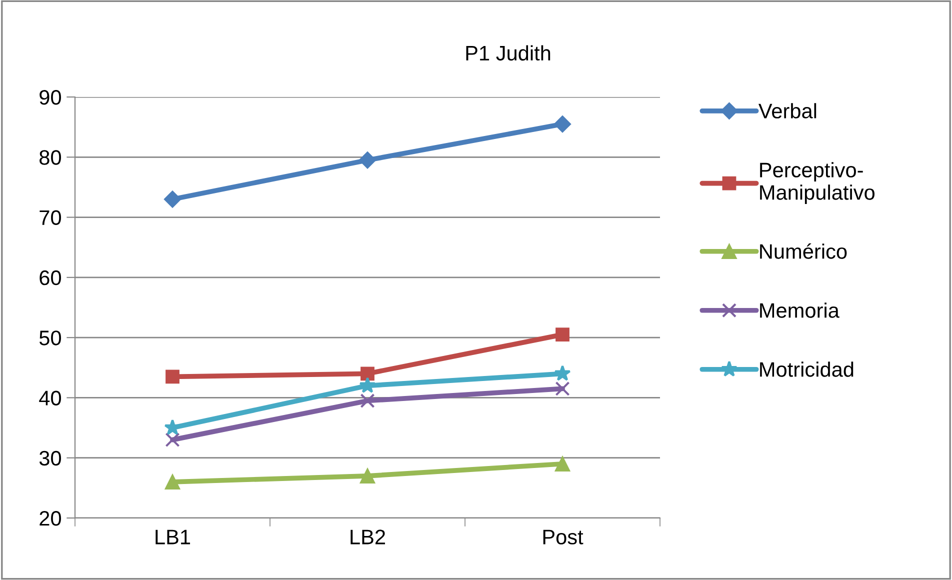 This screenshot has height=580, width=952. I want to click on legend-label: Motricidad, so click(807, 369).